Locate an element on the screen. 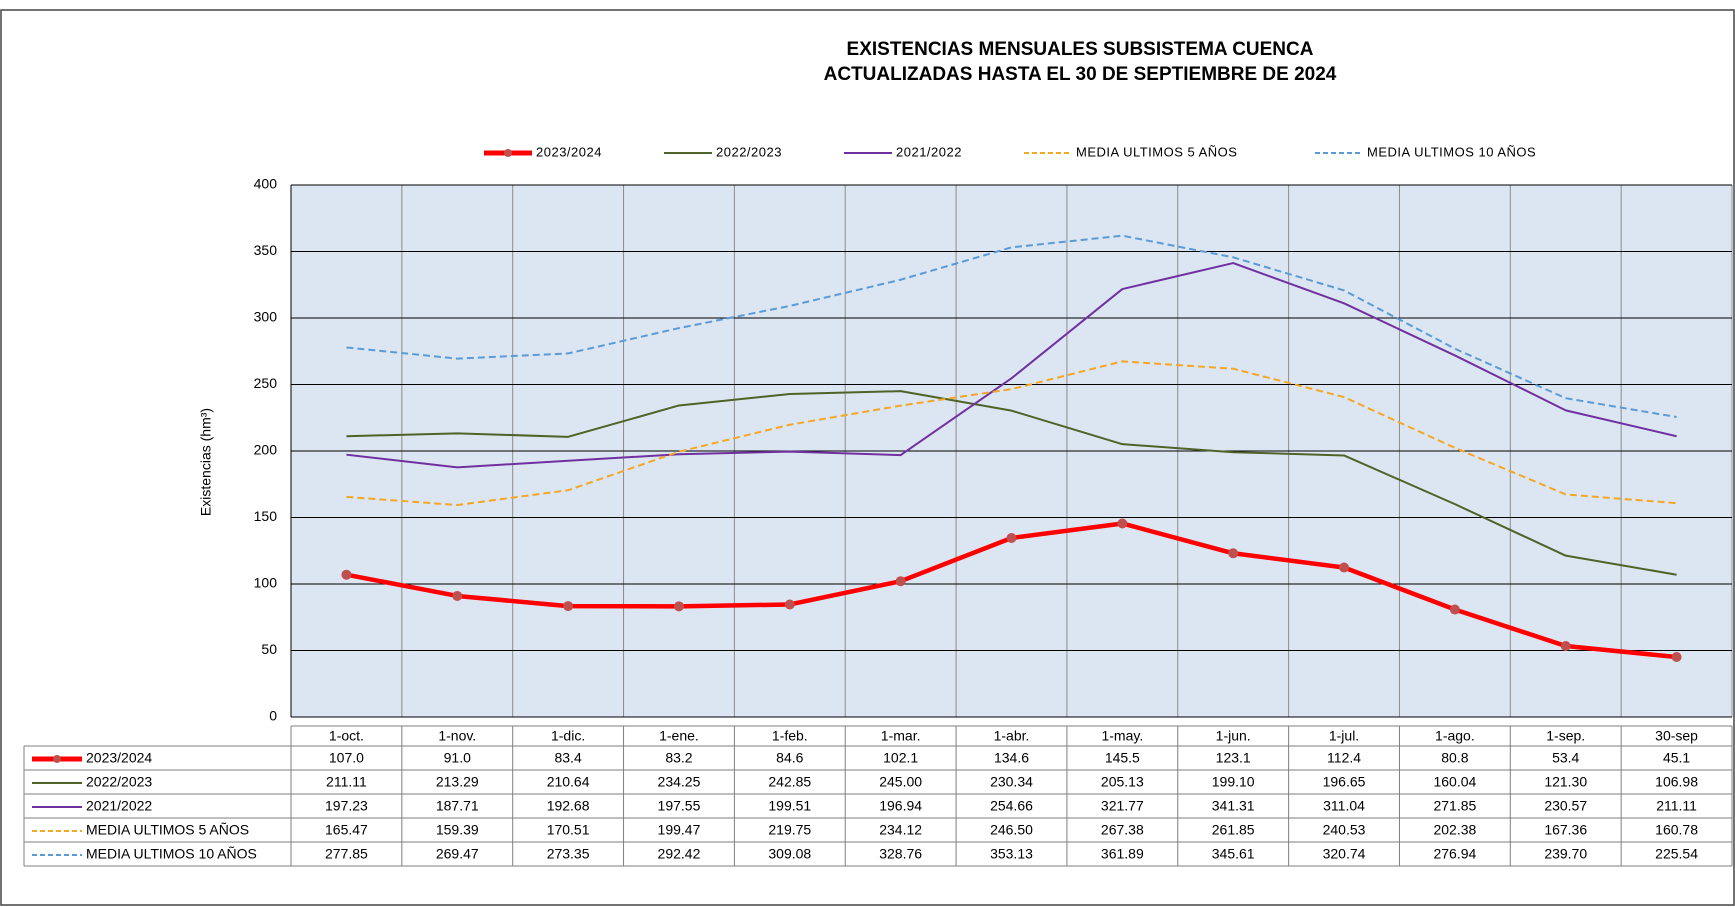 The height and width of the screenshot is (907, 1735). table-value: 234.12 is located at coordinates (900, 830).